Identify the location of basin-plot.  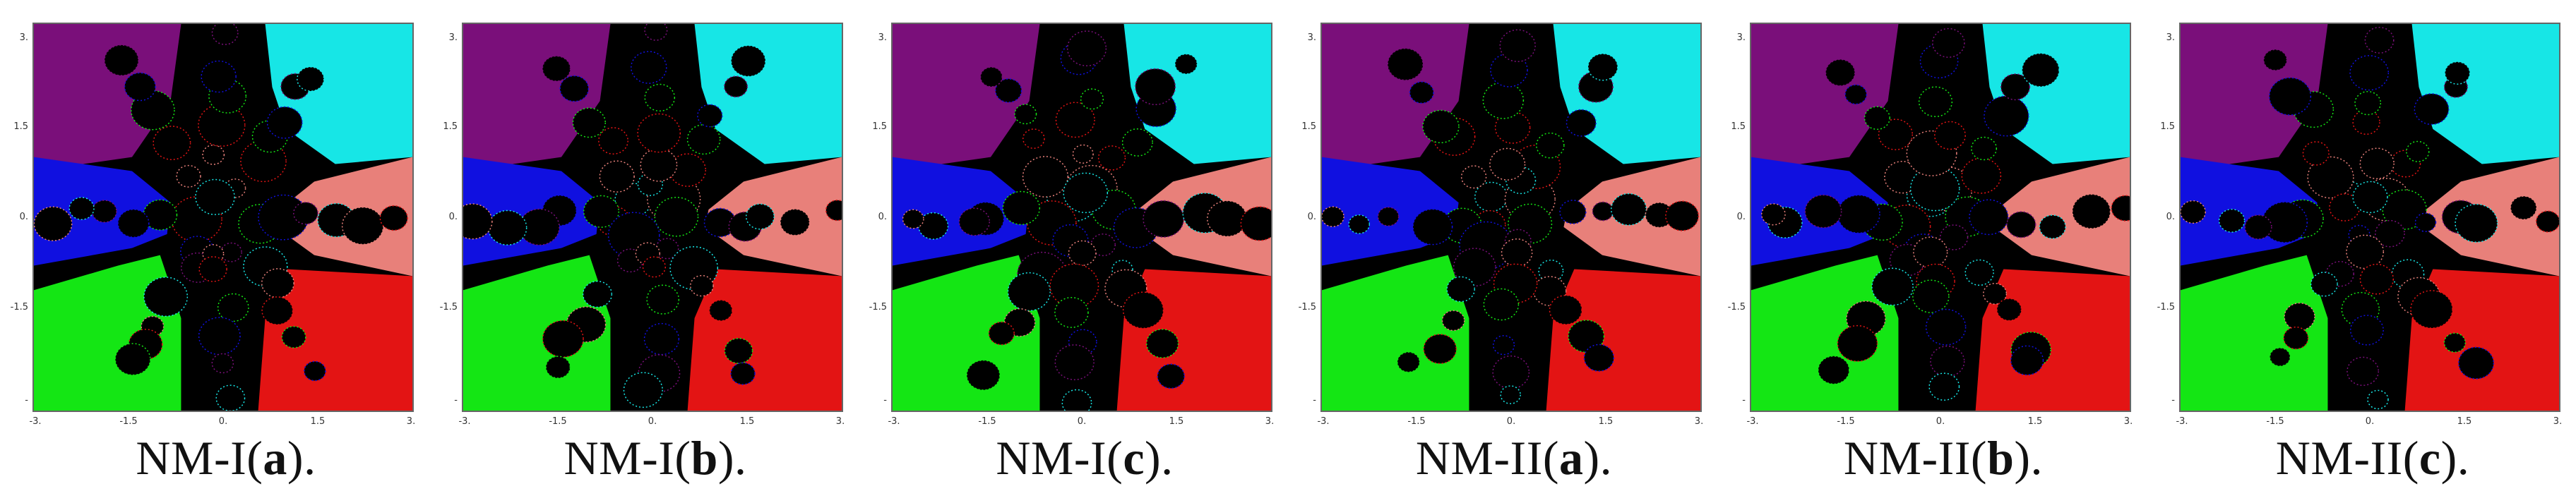
(2370, 217).